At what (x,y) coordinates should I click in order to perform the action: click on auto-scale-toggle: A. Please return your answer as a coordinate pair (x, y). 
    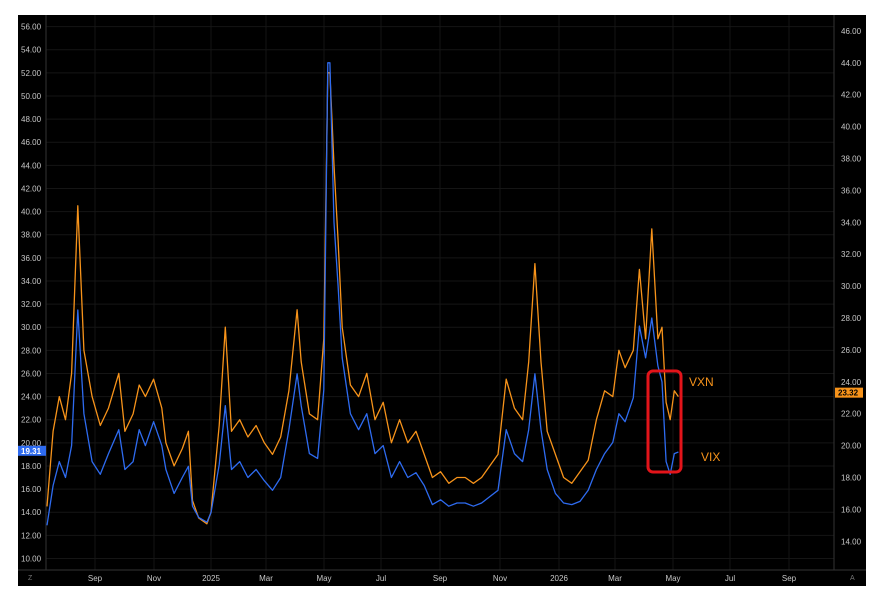
    Looking at the image, I should click on (852, 578).